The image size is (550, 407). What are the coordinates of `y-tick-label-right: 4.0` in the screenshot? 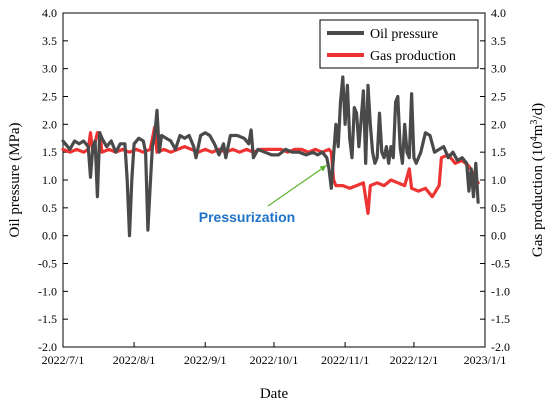 It's located at (498, 13).